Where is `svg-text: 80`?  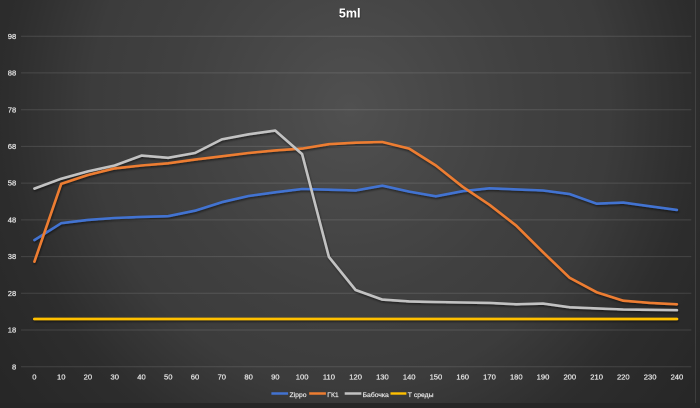 svg-text: 80 is located at coordinates (248, 377).